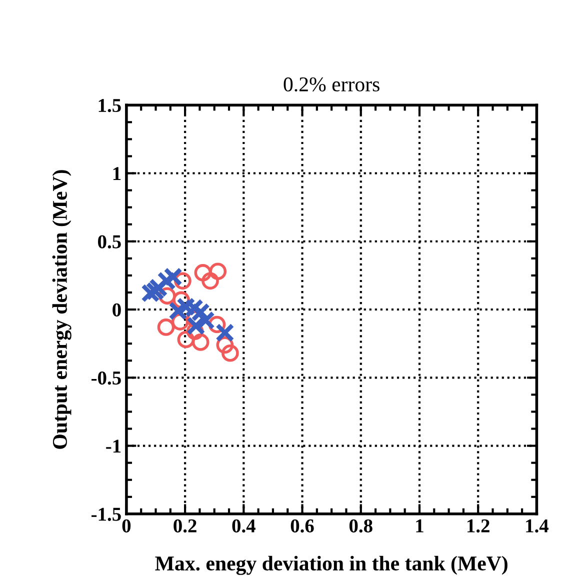 This screenshot has height=584, width=562. I want to click on x-tick-label: 0.4, so click(244, 526).